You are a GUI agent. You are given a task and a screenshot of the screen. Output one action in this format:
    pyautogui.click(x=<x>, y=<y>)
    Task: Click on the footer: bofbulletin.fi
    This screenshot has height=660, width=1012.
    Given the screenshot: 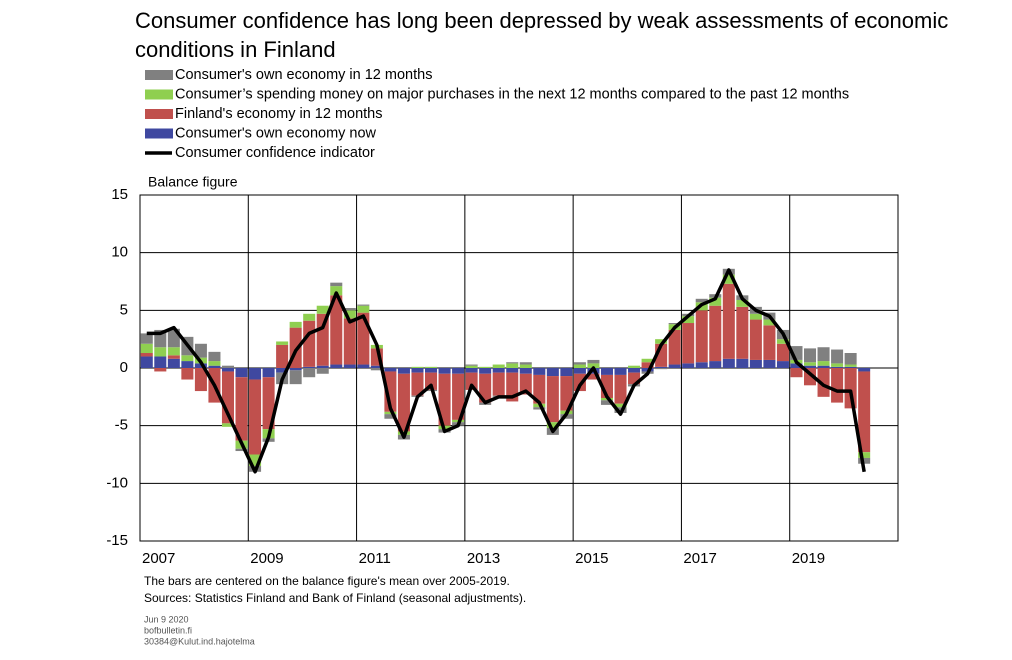 What is the action you would take?
    pyautogui.click(x=168, y=630)
    